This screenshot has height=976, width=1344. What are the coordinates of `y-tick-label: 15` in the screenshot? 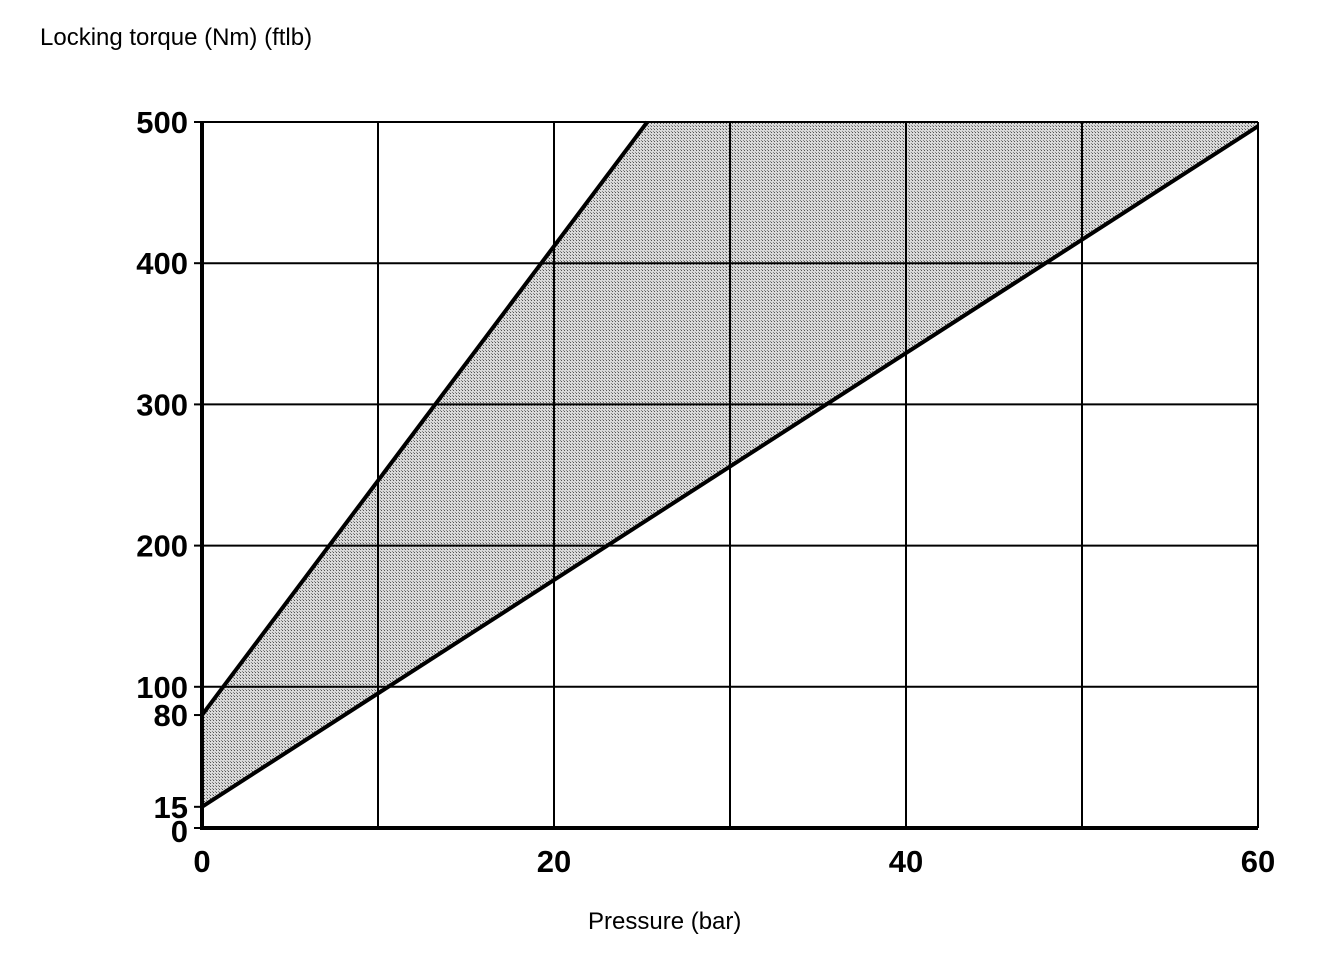 It's located at (171, 807).